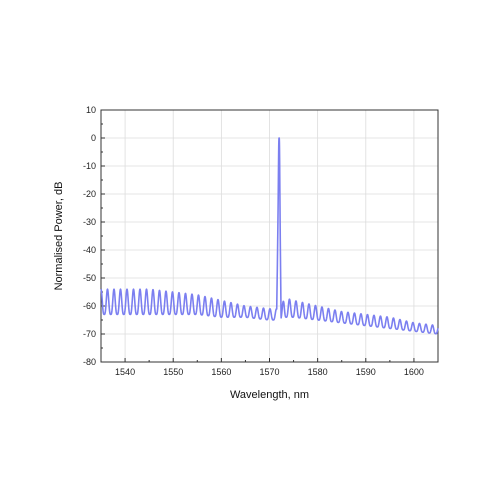 This screenshot has width=500, height=500. I want to click on x-tick-label: 1600, so click(414, 372).